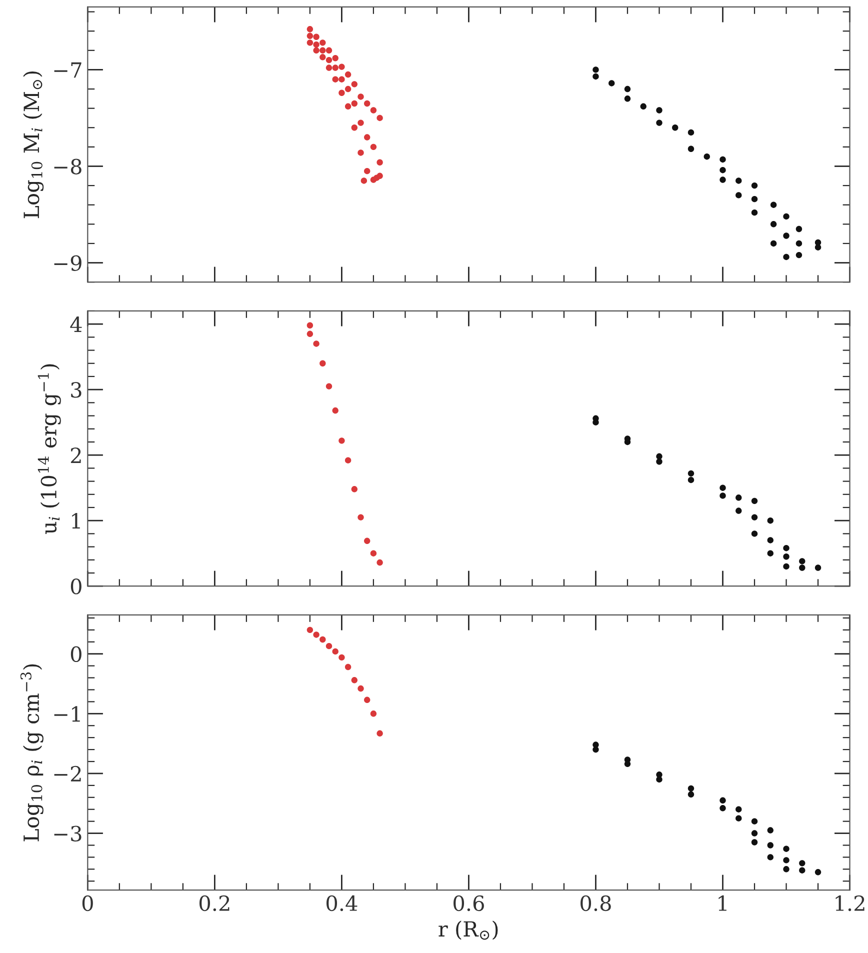 This screenshot has height=953, width=868. Describe the element at coordinates (87, 903) in the screenshot. I see `x-tick-label: 0` at that location.